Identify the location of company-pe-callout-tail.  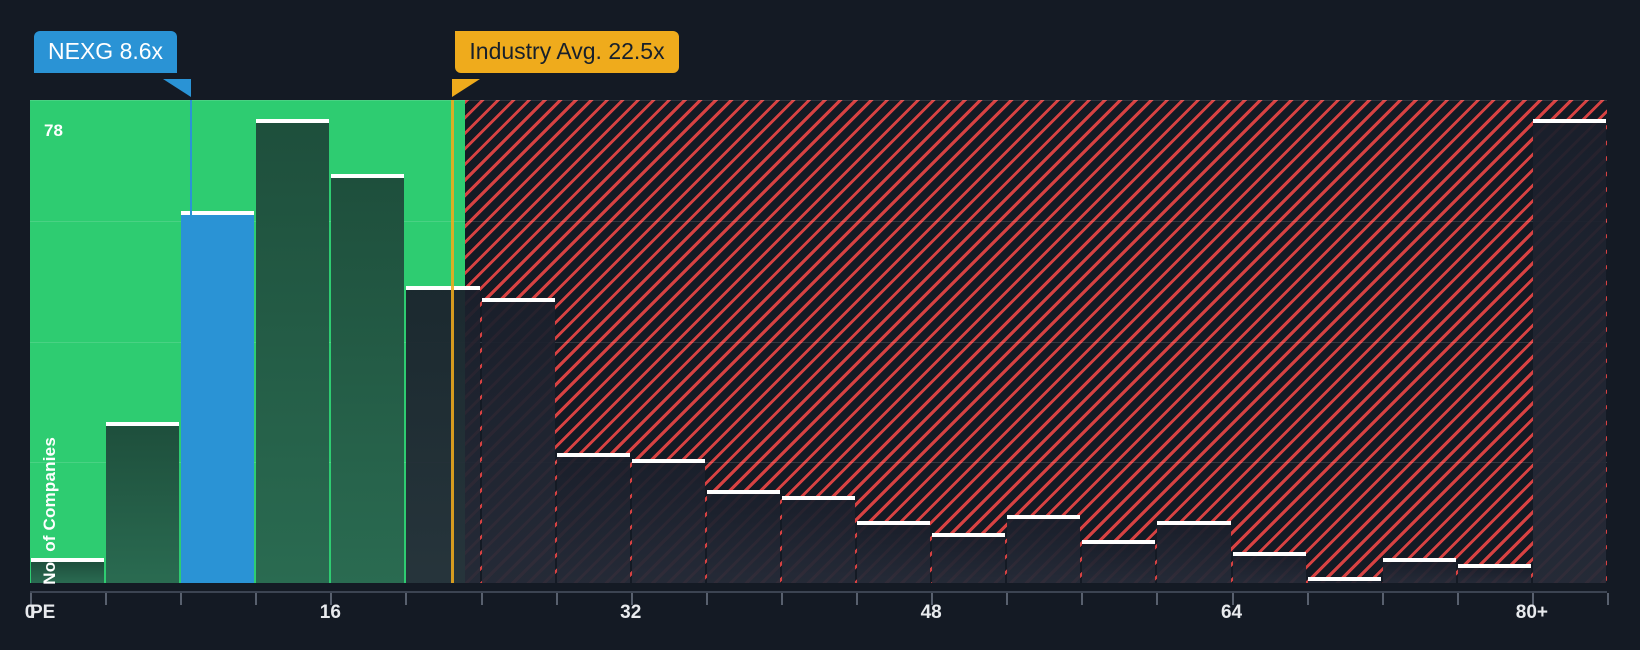
(177, 88).